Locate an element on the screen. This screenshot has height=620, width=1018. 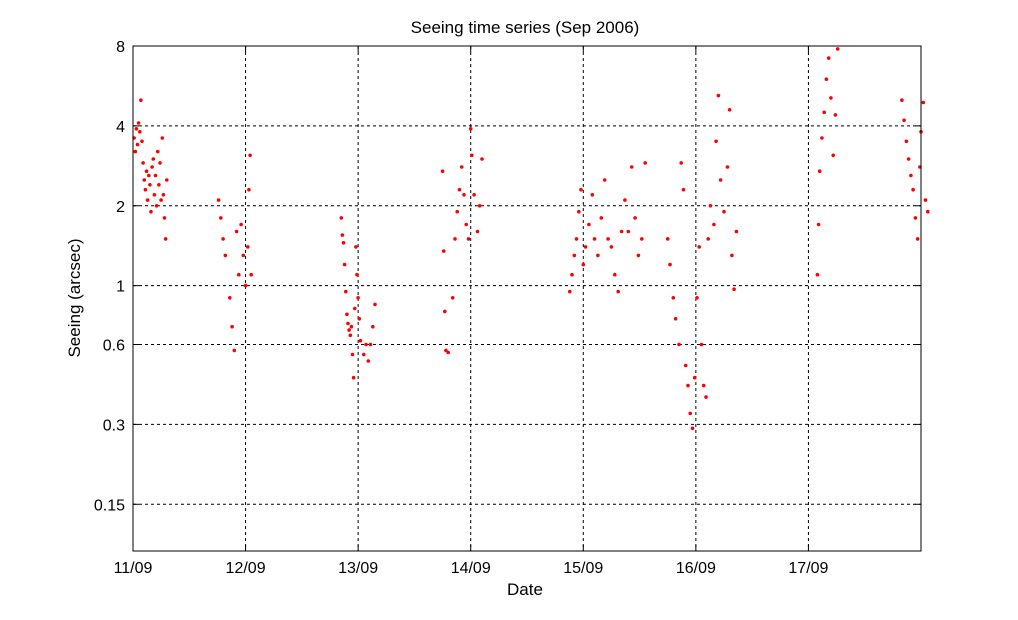
y-axis-label: Seeing (arcsec) is located at coordinates (74, 297).